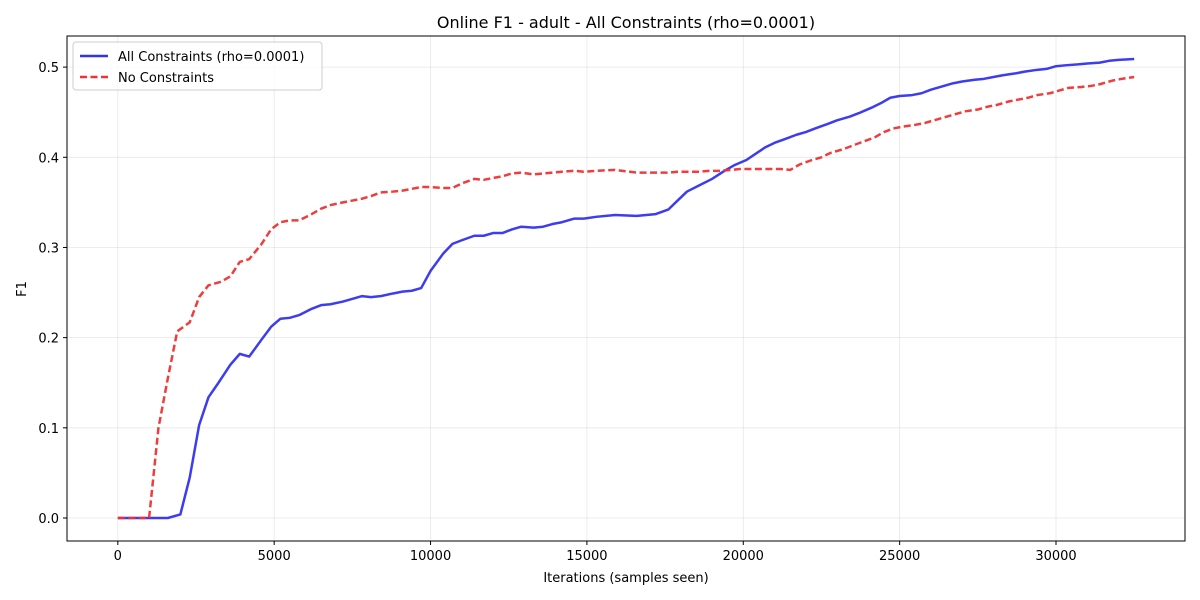 This screenshot has height=600, width=1200. I want to click on y-tick-label: 0.2, so click(48, 339).